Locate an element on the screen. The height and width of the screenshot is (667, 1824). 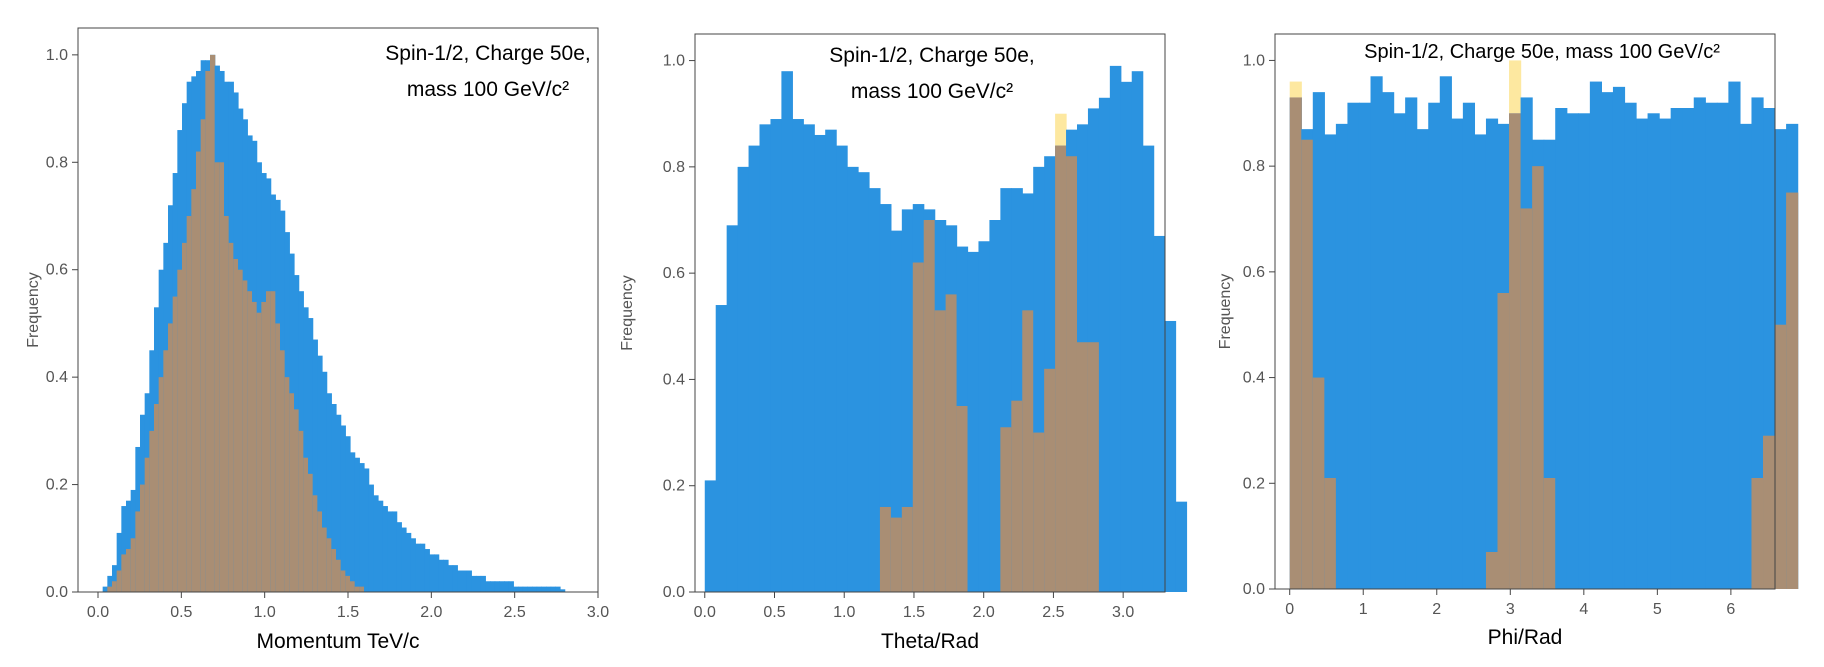
x-tick-label: 3 is located at coordinates (1510, 609).